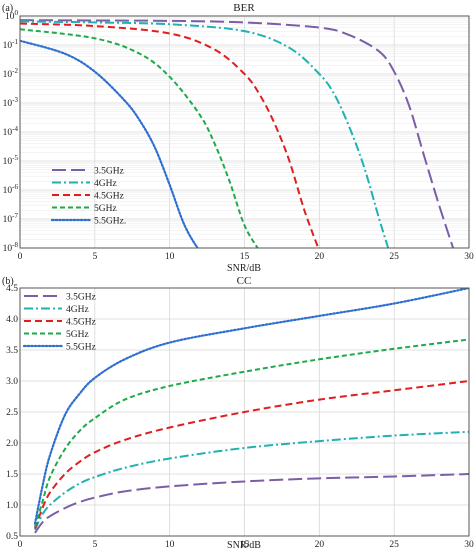 The image size is (474, 550). What do you see at coordinates (244, 8) in the screenshot?
I see `panel-a-title: BER` at bounding box center [244, 8].